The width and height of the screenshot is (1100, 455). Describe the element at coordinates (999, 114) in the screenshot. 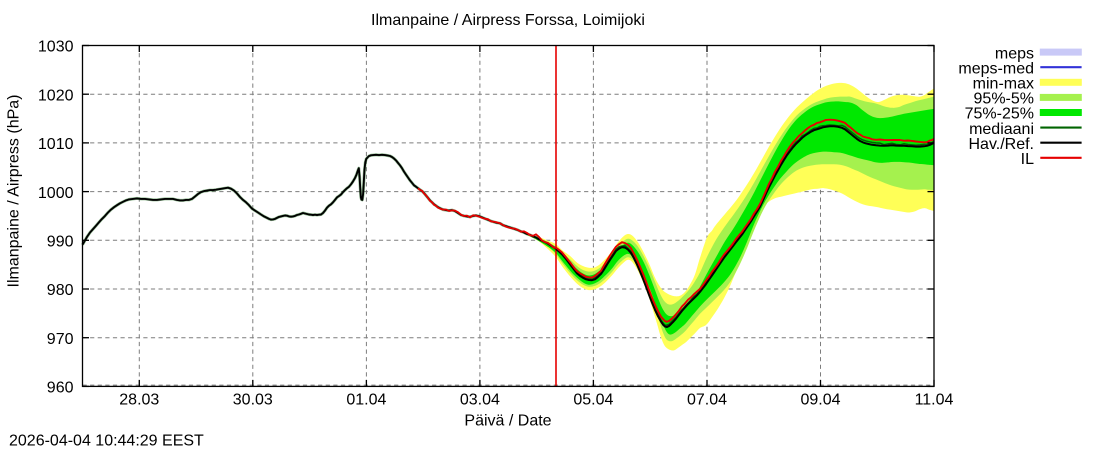

I see `svg-text: 75%-25%` at that location.